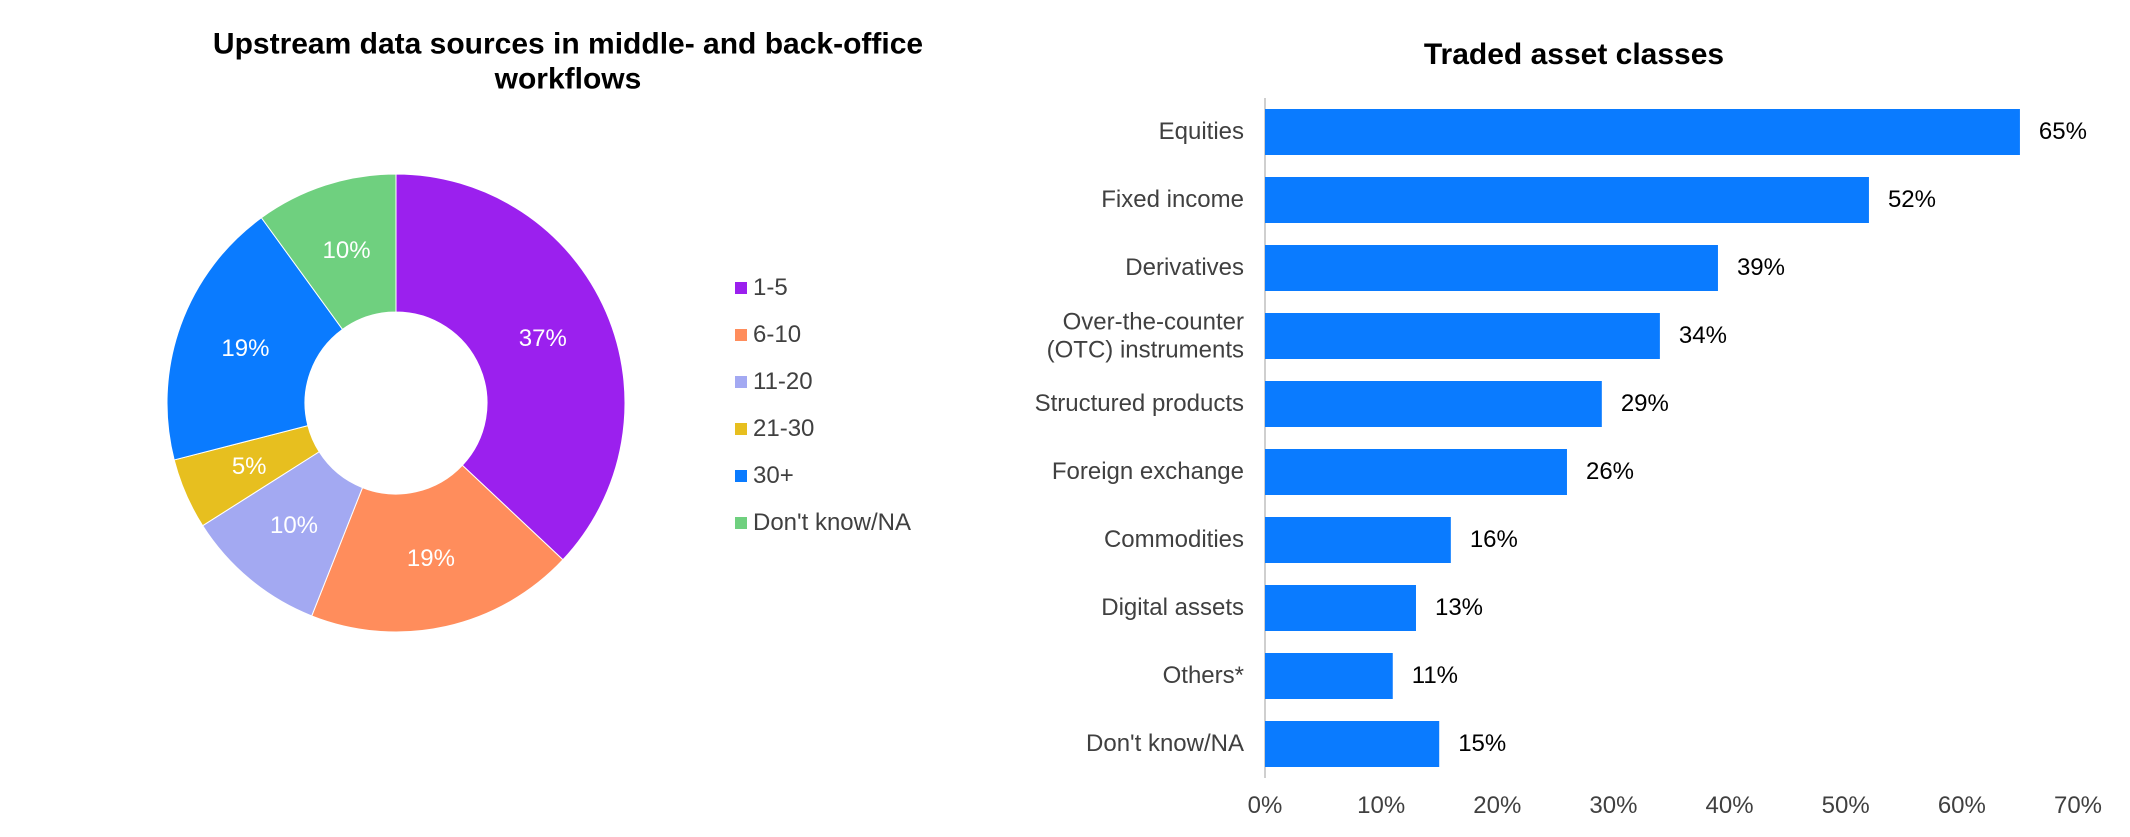 This screenshot has width=2130, height=837. Describe the element at coordinates (1613, 806) in the screenshot. I see `x-tick-label: 30%` at that location.